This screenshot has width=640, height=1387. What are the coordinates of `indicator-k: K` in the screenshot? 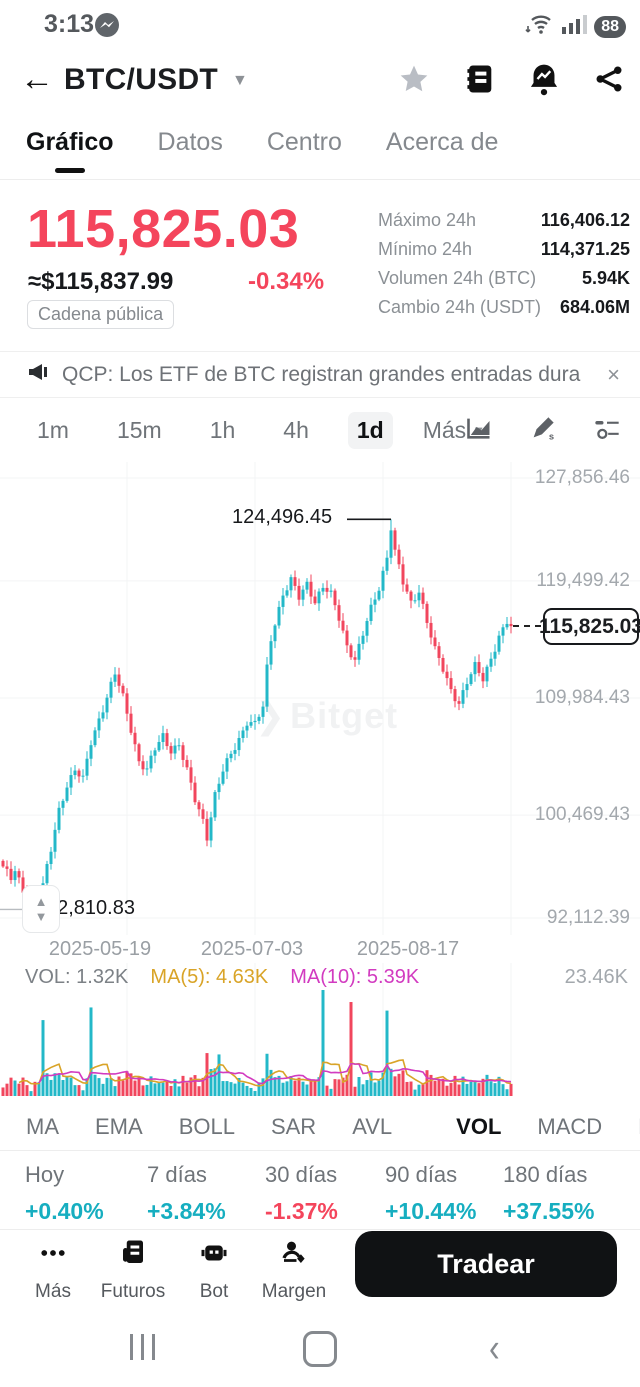 It's located at (639, 1127).